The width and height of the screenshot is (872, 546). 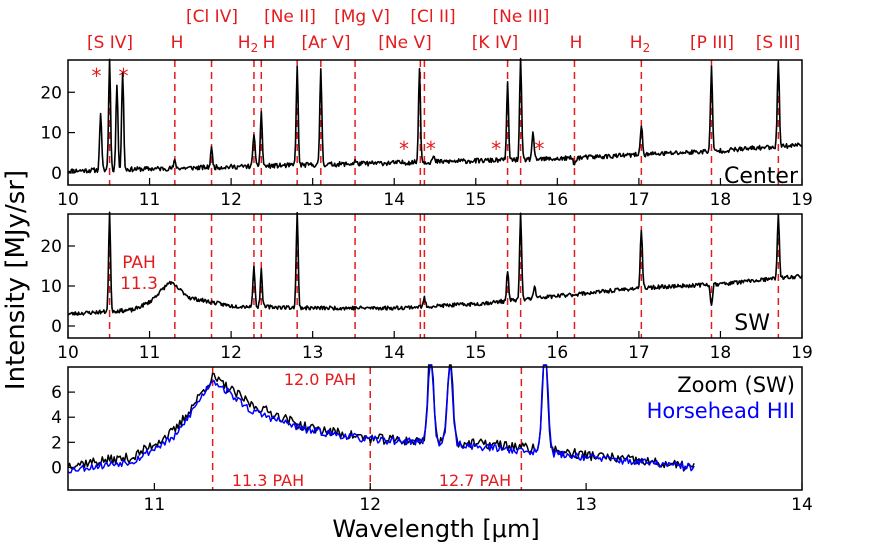 I want to click on line-label-s-iii: [S III], so click(x=778, y=43).